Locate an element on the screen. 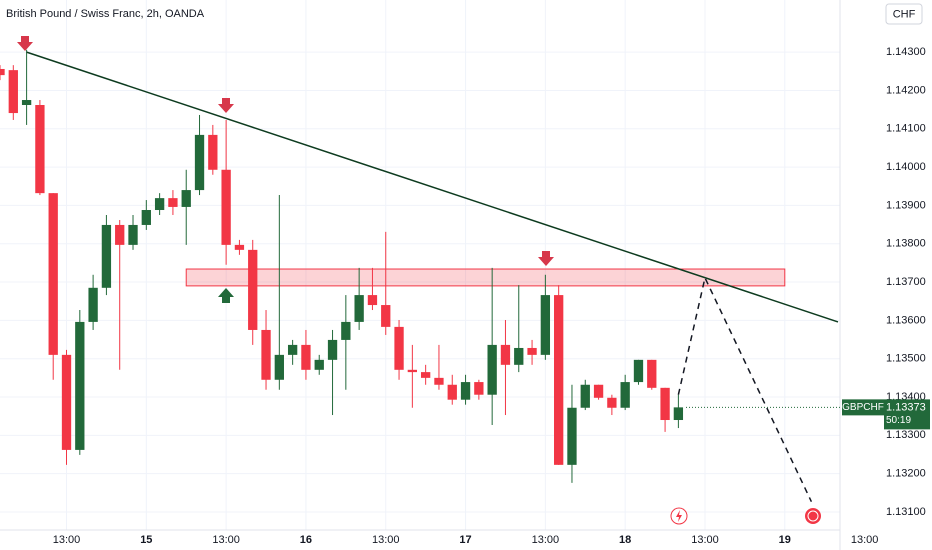 The image size is (932, 550). event-icon-glyph is located at coordinates (679, 516).